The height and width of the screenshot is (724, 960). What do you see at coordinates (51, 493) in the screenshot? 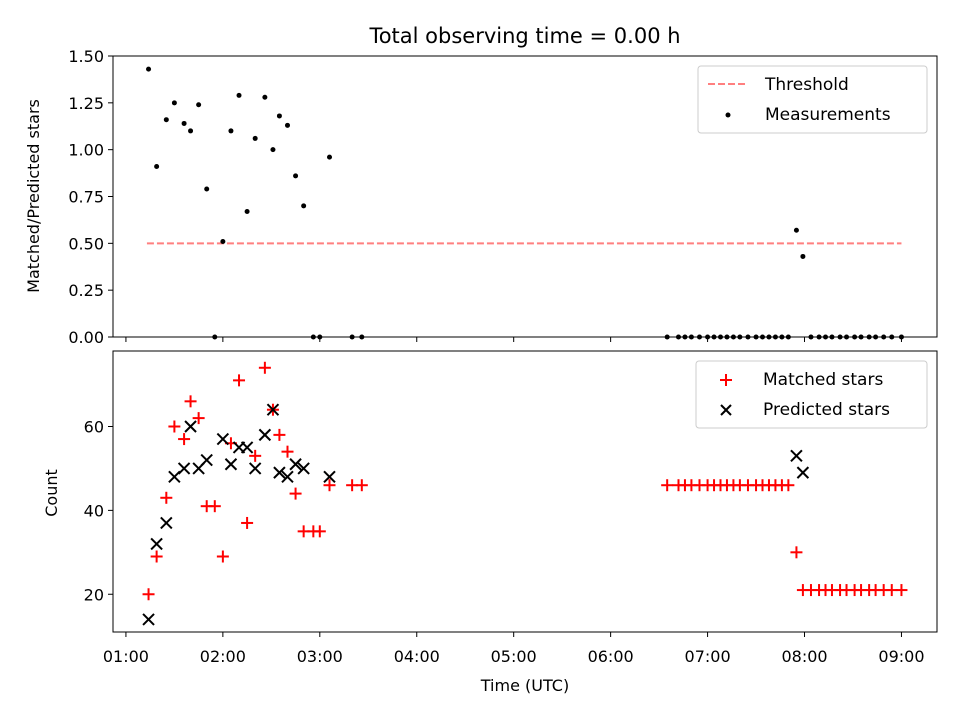
I see `bottom-y-axis-label: Count` at bounding box center [51, 493].